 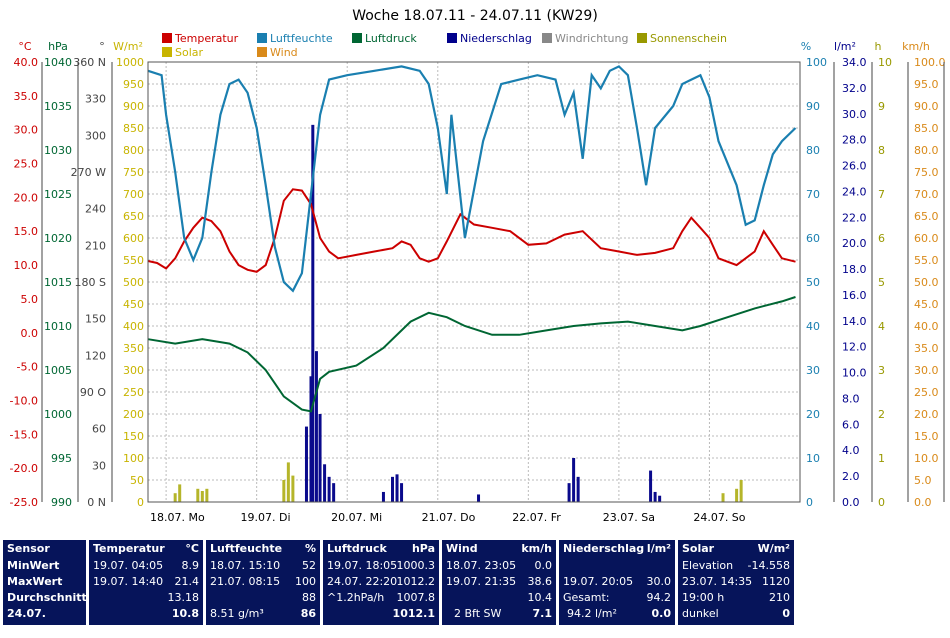 I want to click on legend-label-0: Temperatur, so click(x=206, y=38).